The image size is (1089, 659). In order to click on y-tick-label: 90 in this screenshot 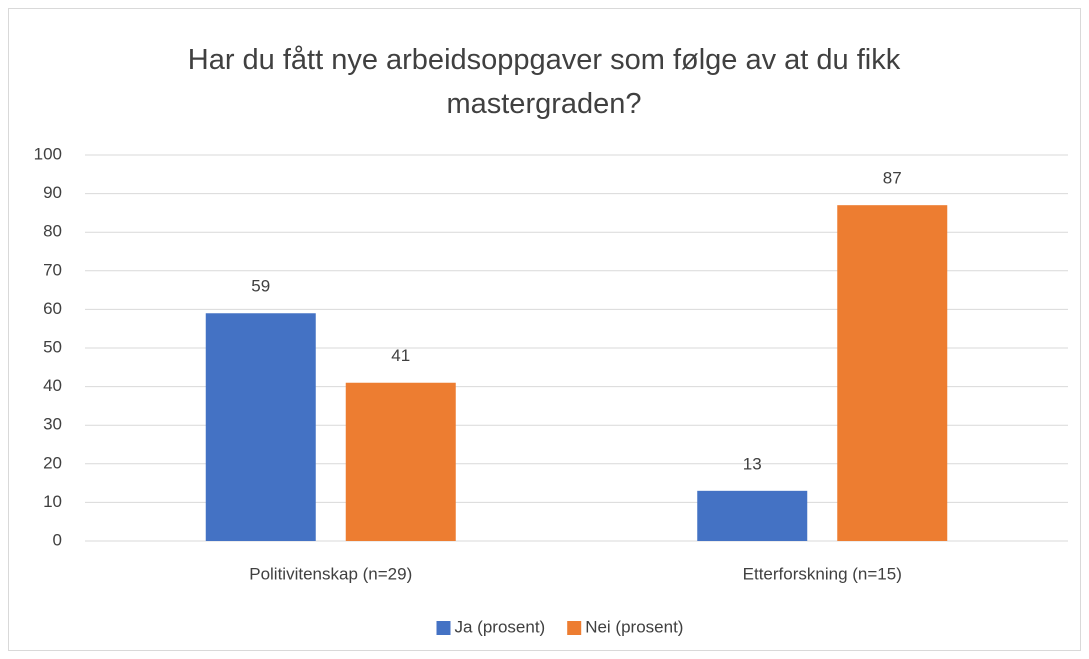, I will do `click(52, 192)`.